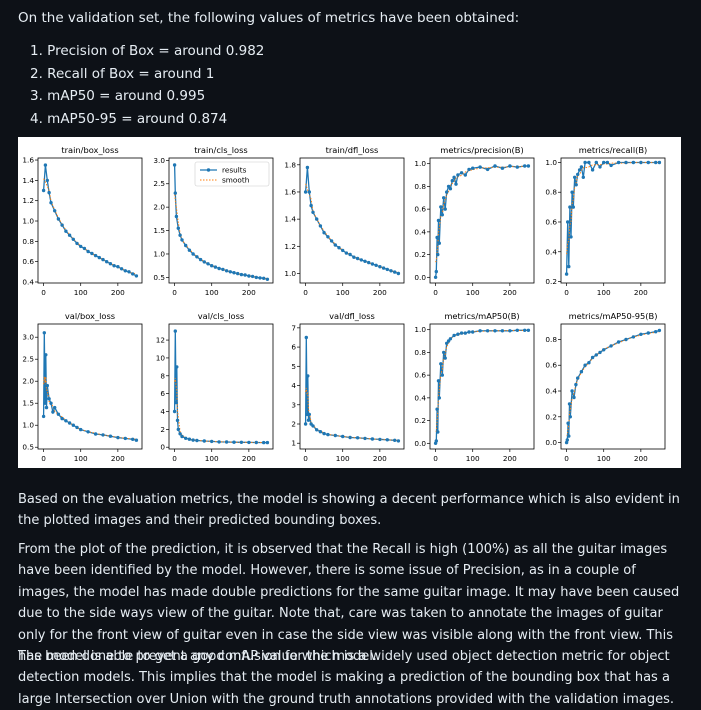  Describe the element at coordinates (89, 150) in the screenshot. I see `subplot-title: train/box_loss` at that location.